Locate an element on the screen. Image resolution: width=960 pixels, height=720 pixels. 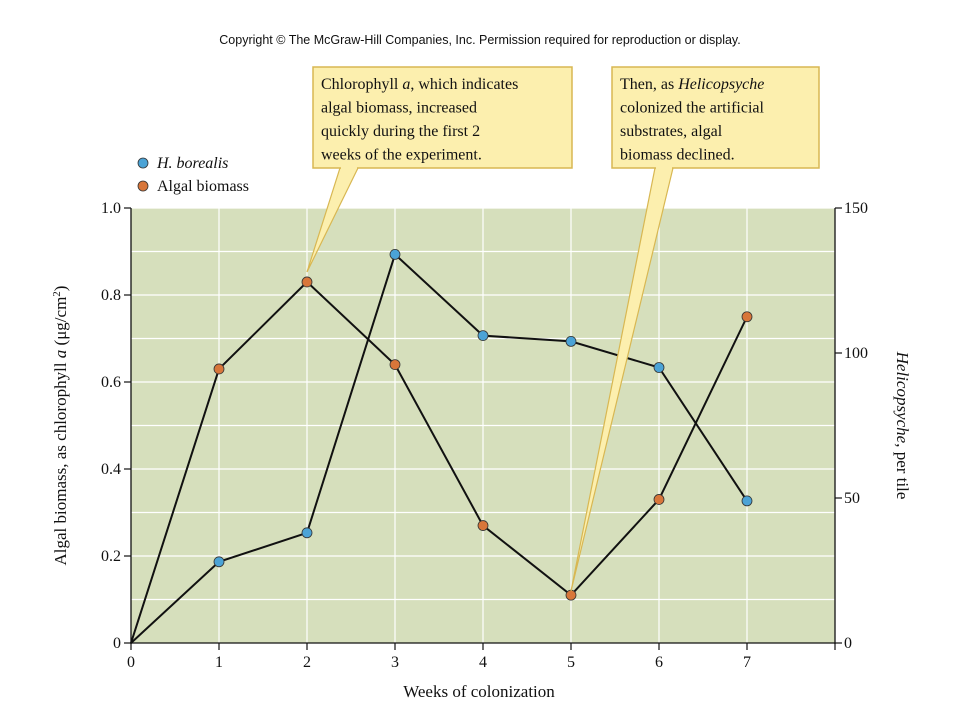
callout-left-line: quickly during the first 2 is located at coordinates (400, 131).